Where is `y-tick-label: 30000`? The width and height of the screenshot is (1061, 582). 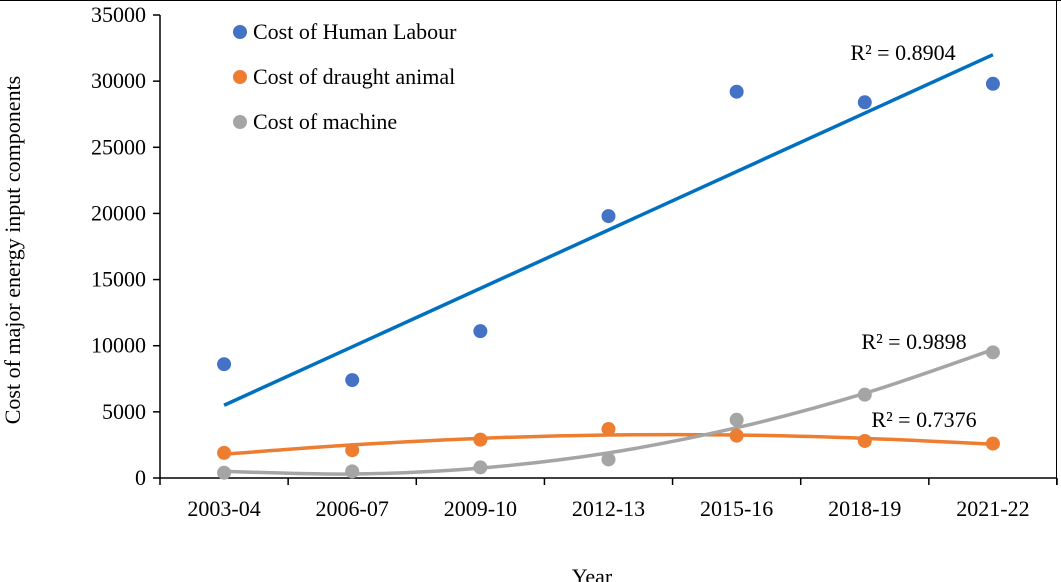 y-tick-label: 30000 is located at coordinates (118, 80).